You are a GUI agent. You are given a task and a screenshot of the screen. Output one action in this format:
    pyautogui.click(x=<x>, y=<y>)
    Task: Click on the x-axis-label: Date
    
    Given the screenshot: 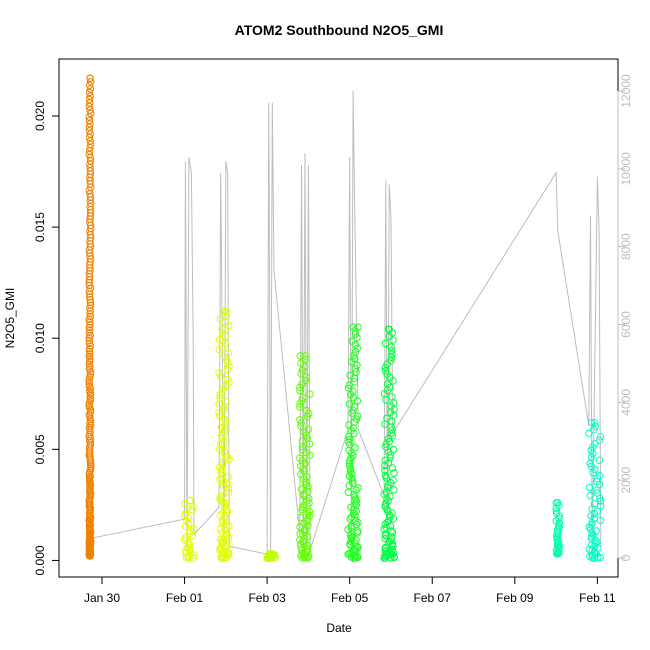 What is the action you would take?
    pyautogui.click(x=339, y=628)
    